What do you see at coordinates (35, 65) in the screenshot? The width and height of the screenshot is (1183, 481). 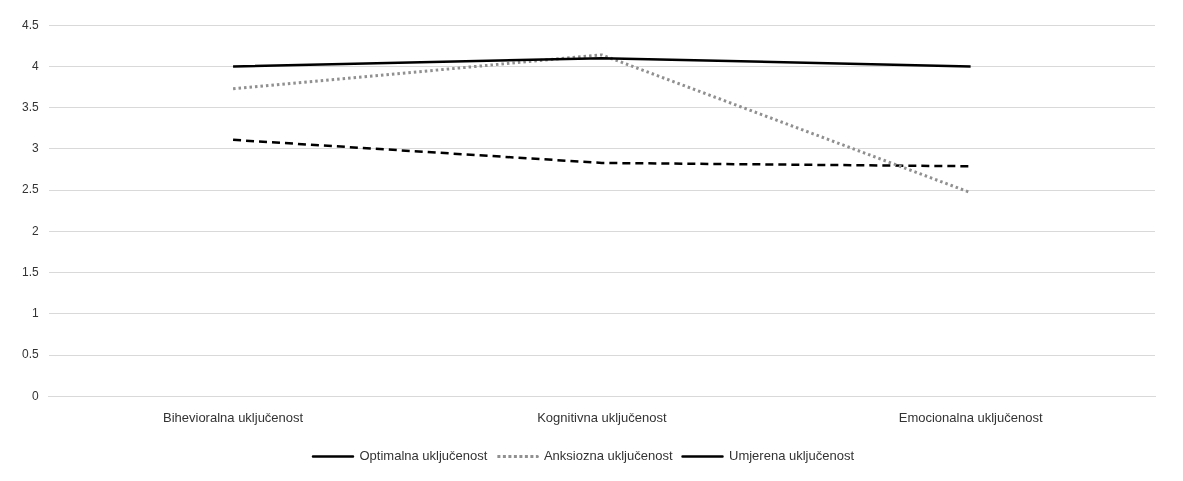 I see `y-tick-label: 4` at bounding box center [35, 65].